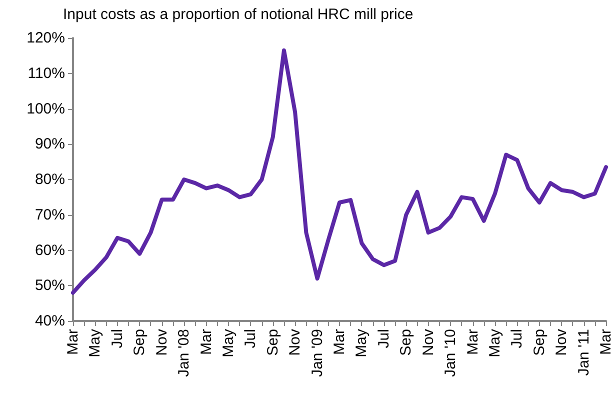 Image resolution: width=614 pixels, height=407 pixels. What do you see at coordinates (45, 38) in the screenshot?
I see `y-tick-label: 120%` at bounding box center [45, 38].